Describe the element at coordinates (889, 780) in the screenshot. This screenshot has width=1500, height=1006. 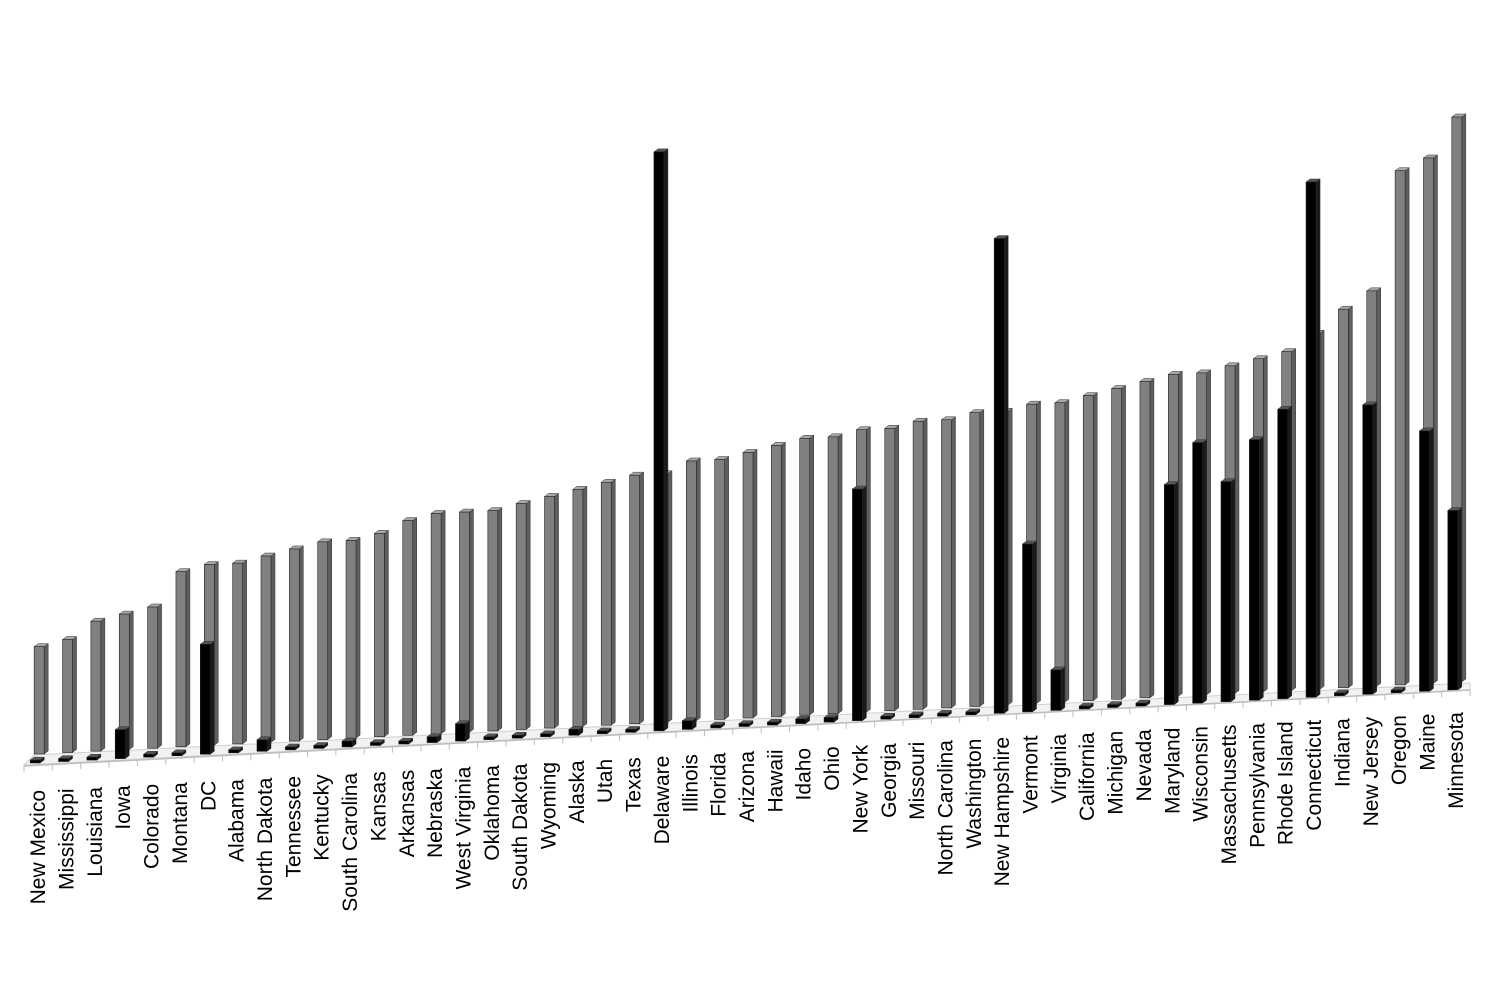
I see `category-label: Georgia` at that location.